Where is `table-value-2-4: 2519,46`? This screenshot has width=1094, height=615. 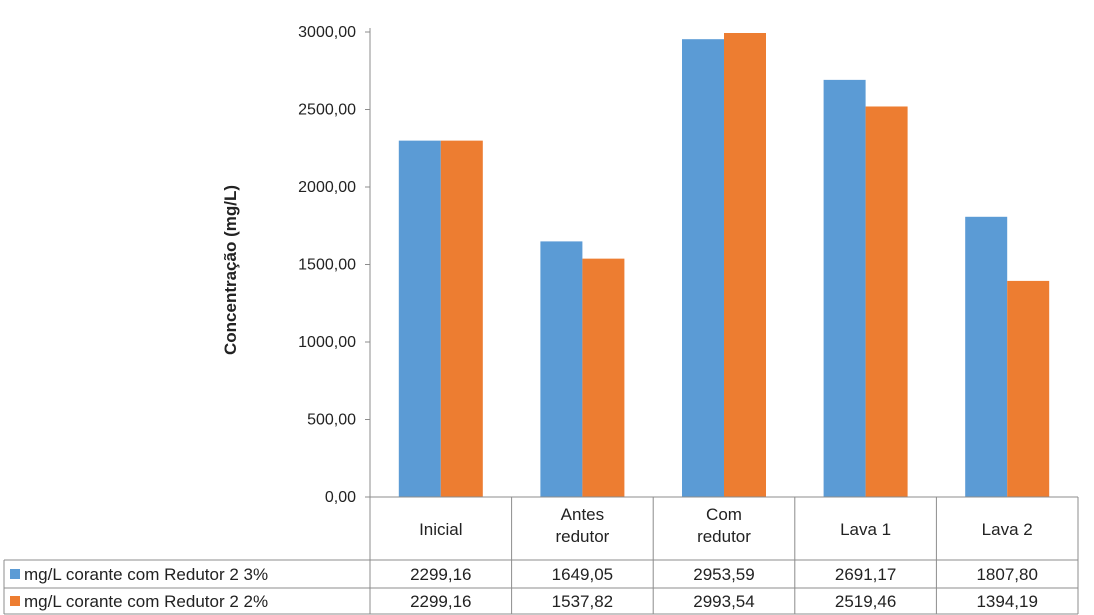
table-value-2-4: 2519,46 is located at coordinates (865, 601).